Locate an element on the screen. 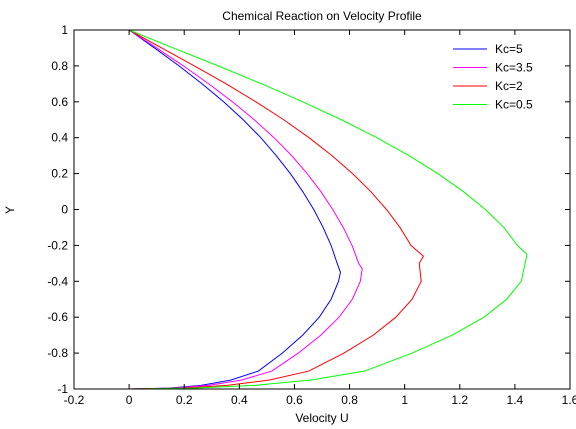 Image resolution: width=576 pixels, height=429 pixels. legend: Kc=5 Kc=3.5 Kc=2 Kc=0.5 is located at coordinates (506, 78).